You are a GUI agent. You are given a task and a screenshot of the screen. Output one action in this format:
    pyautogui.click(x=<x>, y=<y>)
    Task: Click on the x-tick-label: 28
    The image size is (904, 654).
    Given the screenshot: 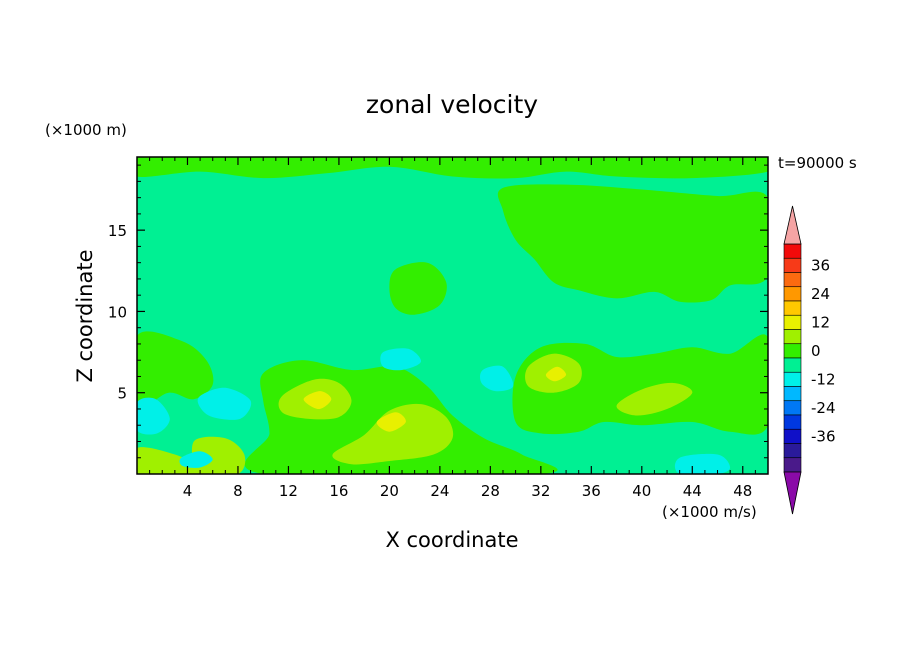 What is the action you would take?
    pyautogui.click(x=490, y=491)
    